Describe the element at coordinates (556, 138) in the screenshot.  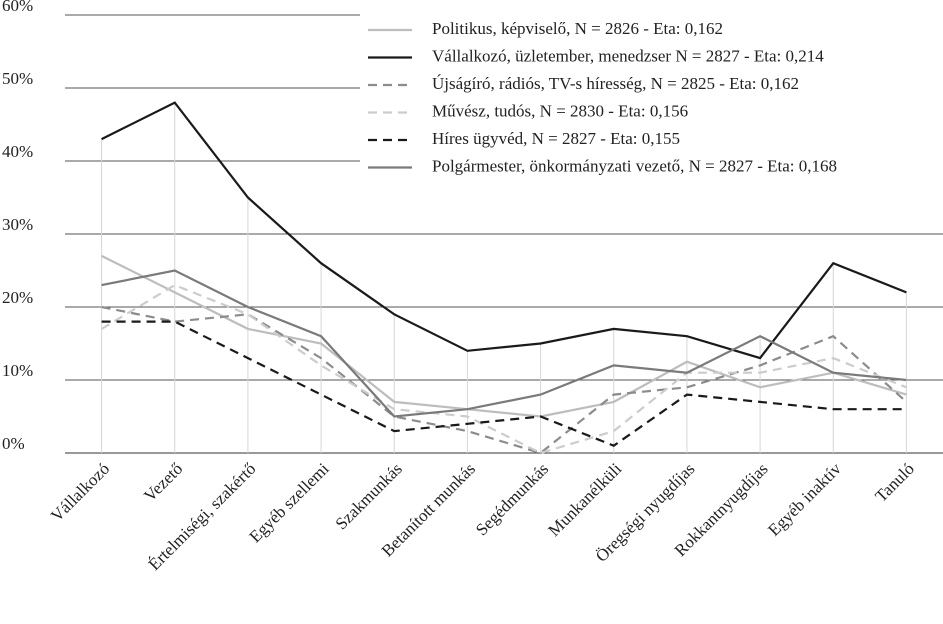
I see `legend-label: Híres ügyvéd, N = 2827 - Eta: 0,155` at that location.